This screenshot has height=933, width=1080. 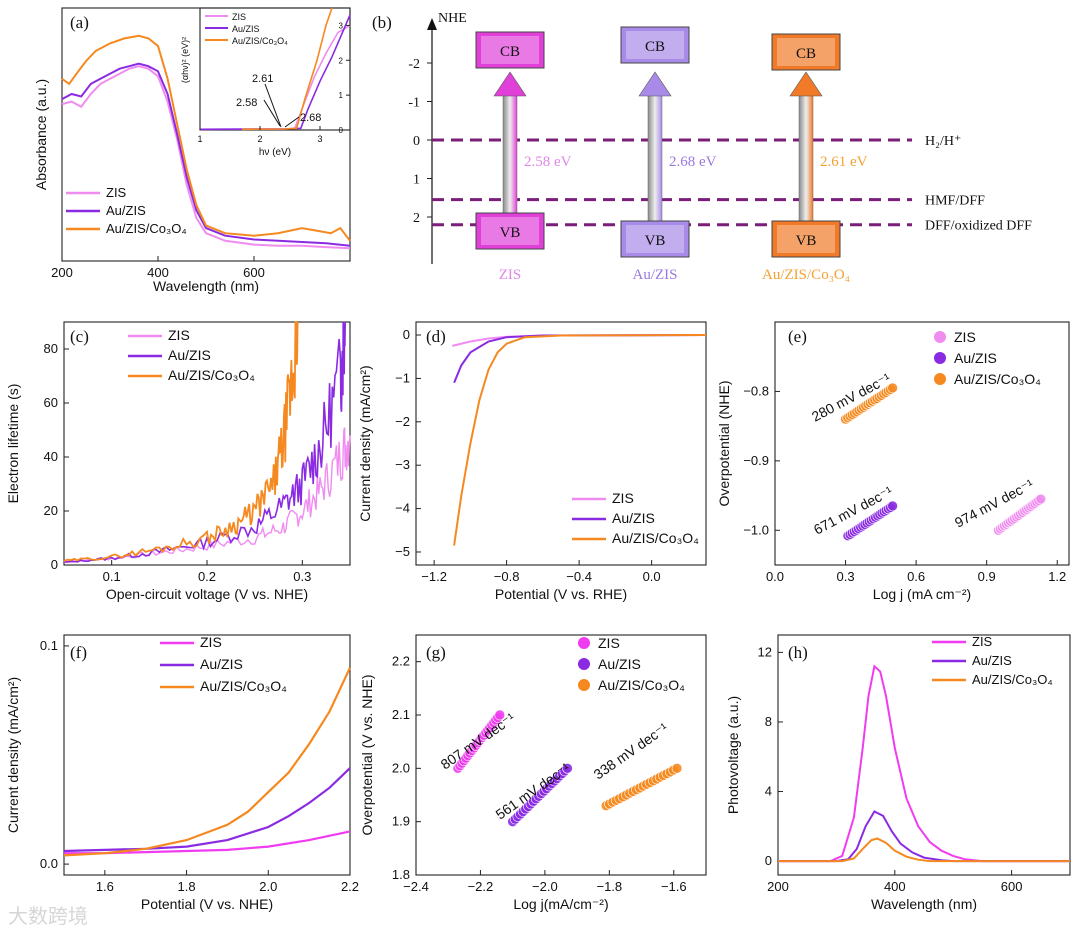 What do you see at coordinates (416, 180) in the screenshot?
I see `nhe-tick-label: 1` at bounding box center [416, 180].